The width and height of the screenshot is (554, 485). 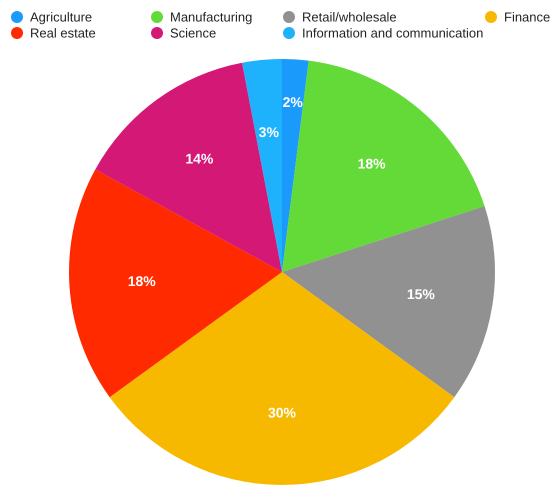 What do you see at coordinates (293, 102) in the screenshot?
I see `data-label: 2%` at bounding box center [293, 102].